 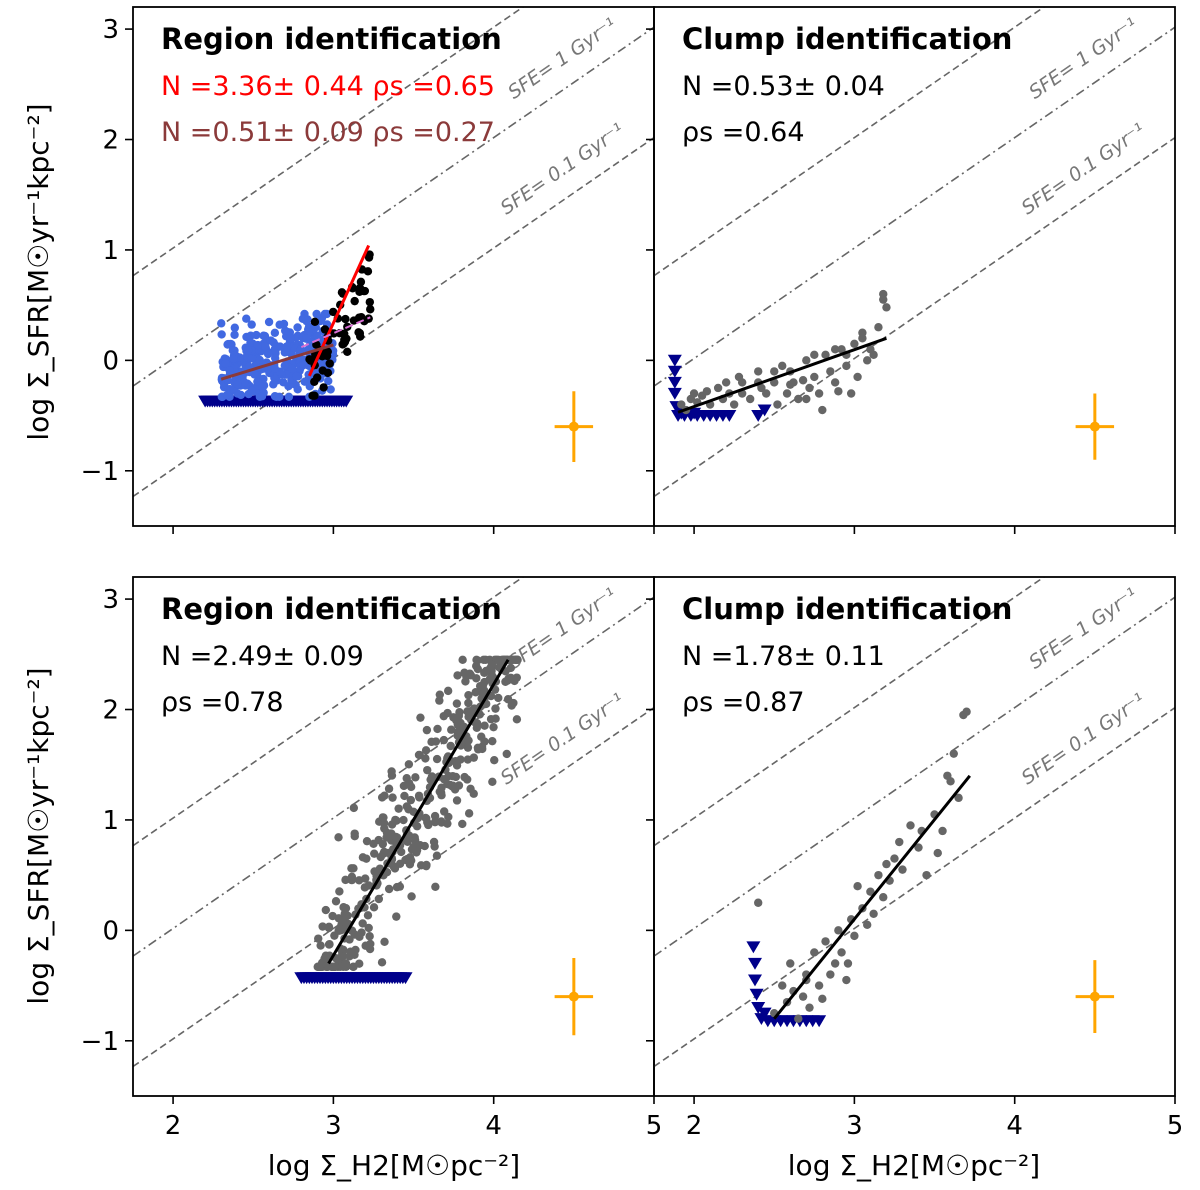 What do you see at coordinates (110, 251) in the screenshot?
I see `y-tick-label: 1` at bounding box center [110, 251].